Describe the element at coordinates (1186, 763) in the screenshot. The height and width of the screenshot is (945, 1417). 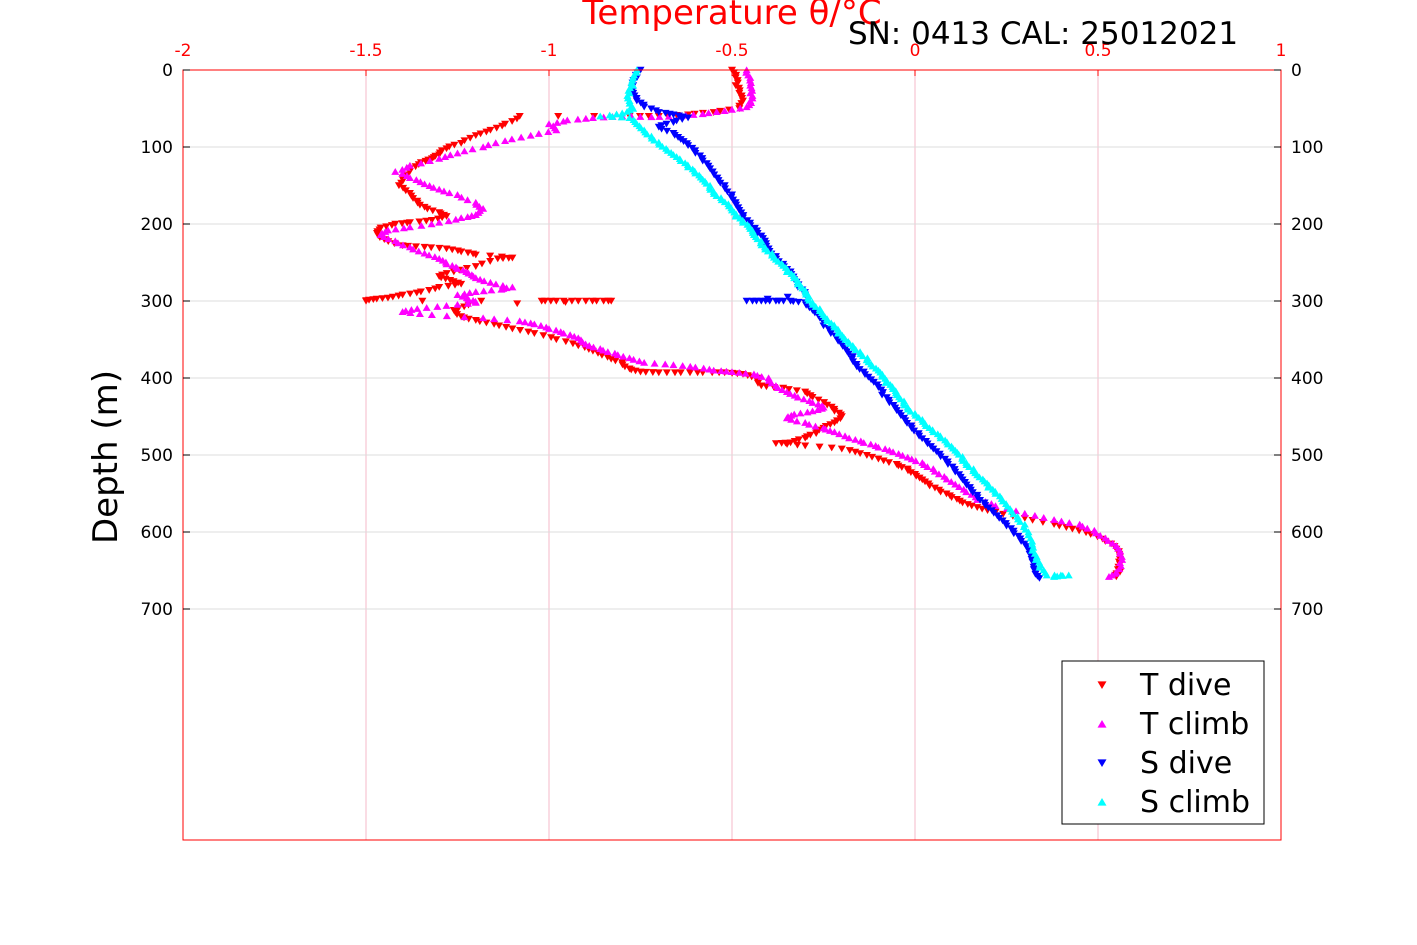
I see `legend-label: S dive` at that location.